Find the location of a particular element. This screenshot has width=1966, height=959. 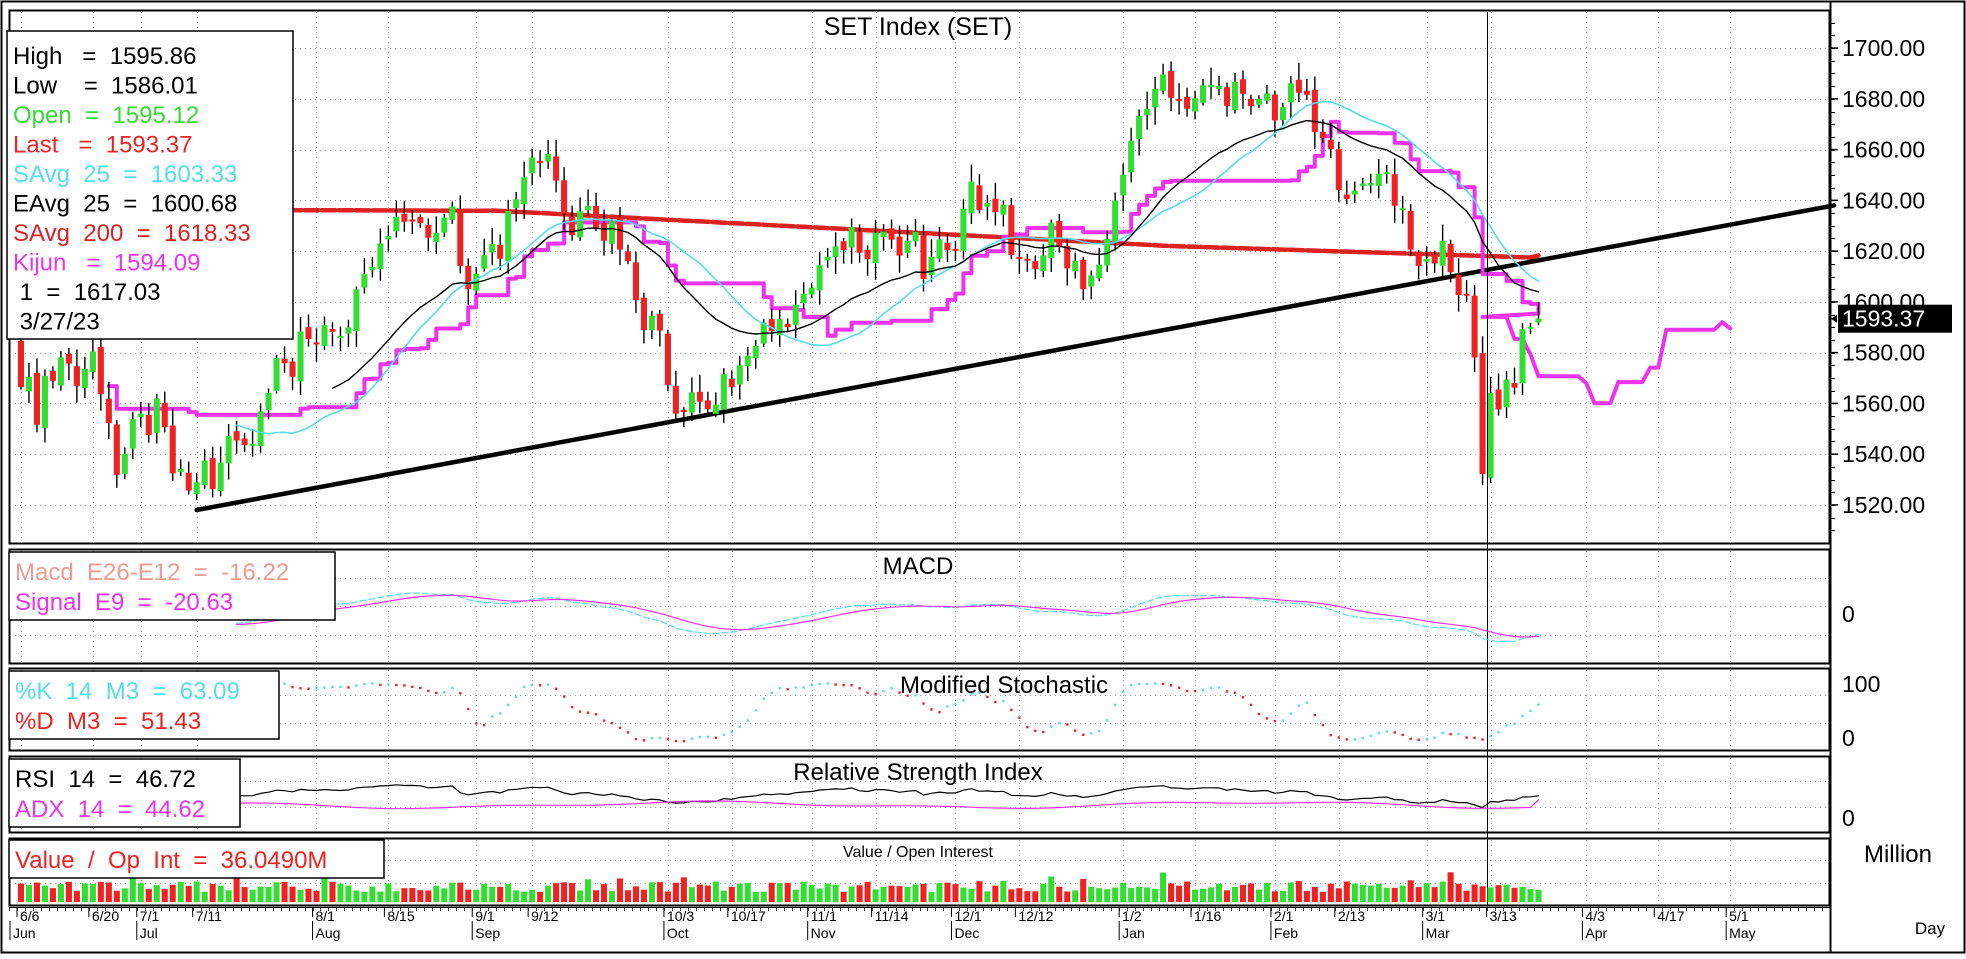

x-date-label: 5/1 is located at coordinates (1739, 916).